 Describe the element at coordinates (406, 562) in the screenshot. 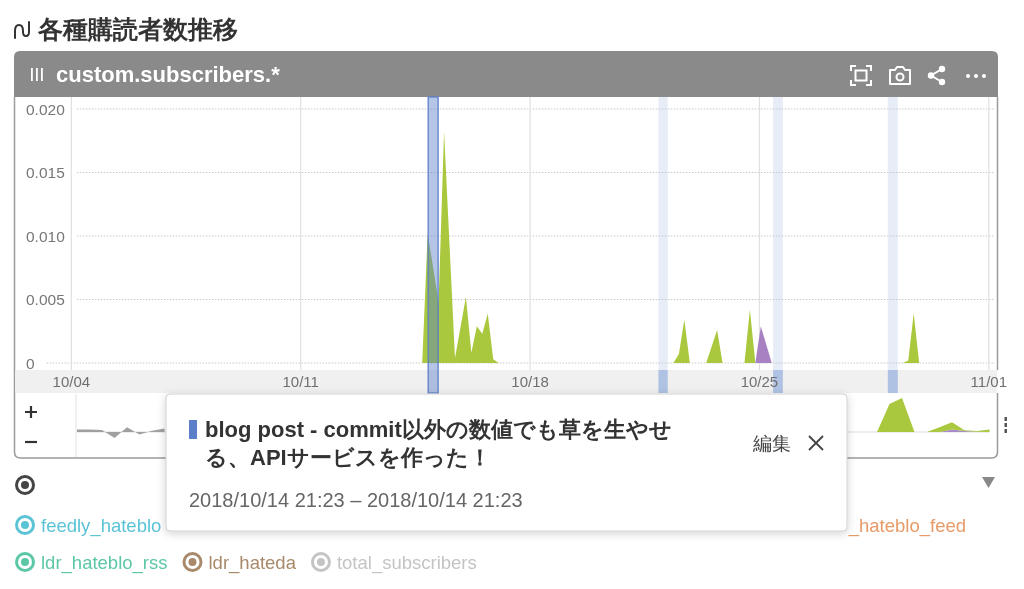

I see `legend-label: total_subscribers` at that location.